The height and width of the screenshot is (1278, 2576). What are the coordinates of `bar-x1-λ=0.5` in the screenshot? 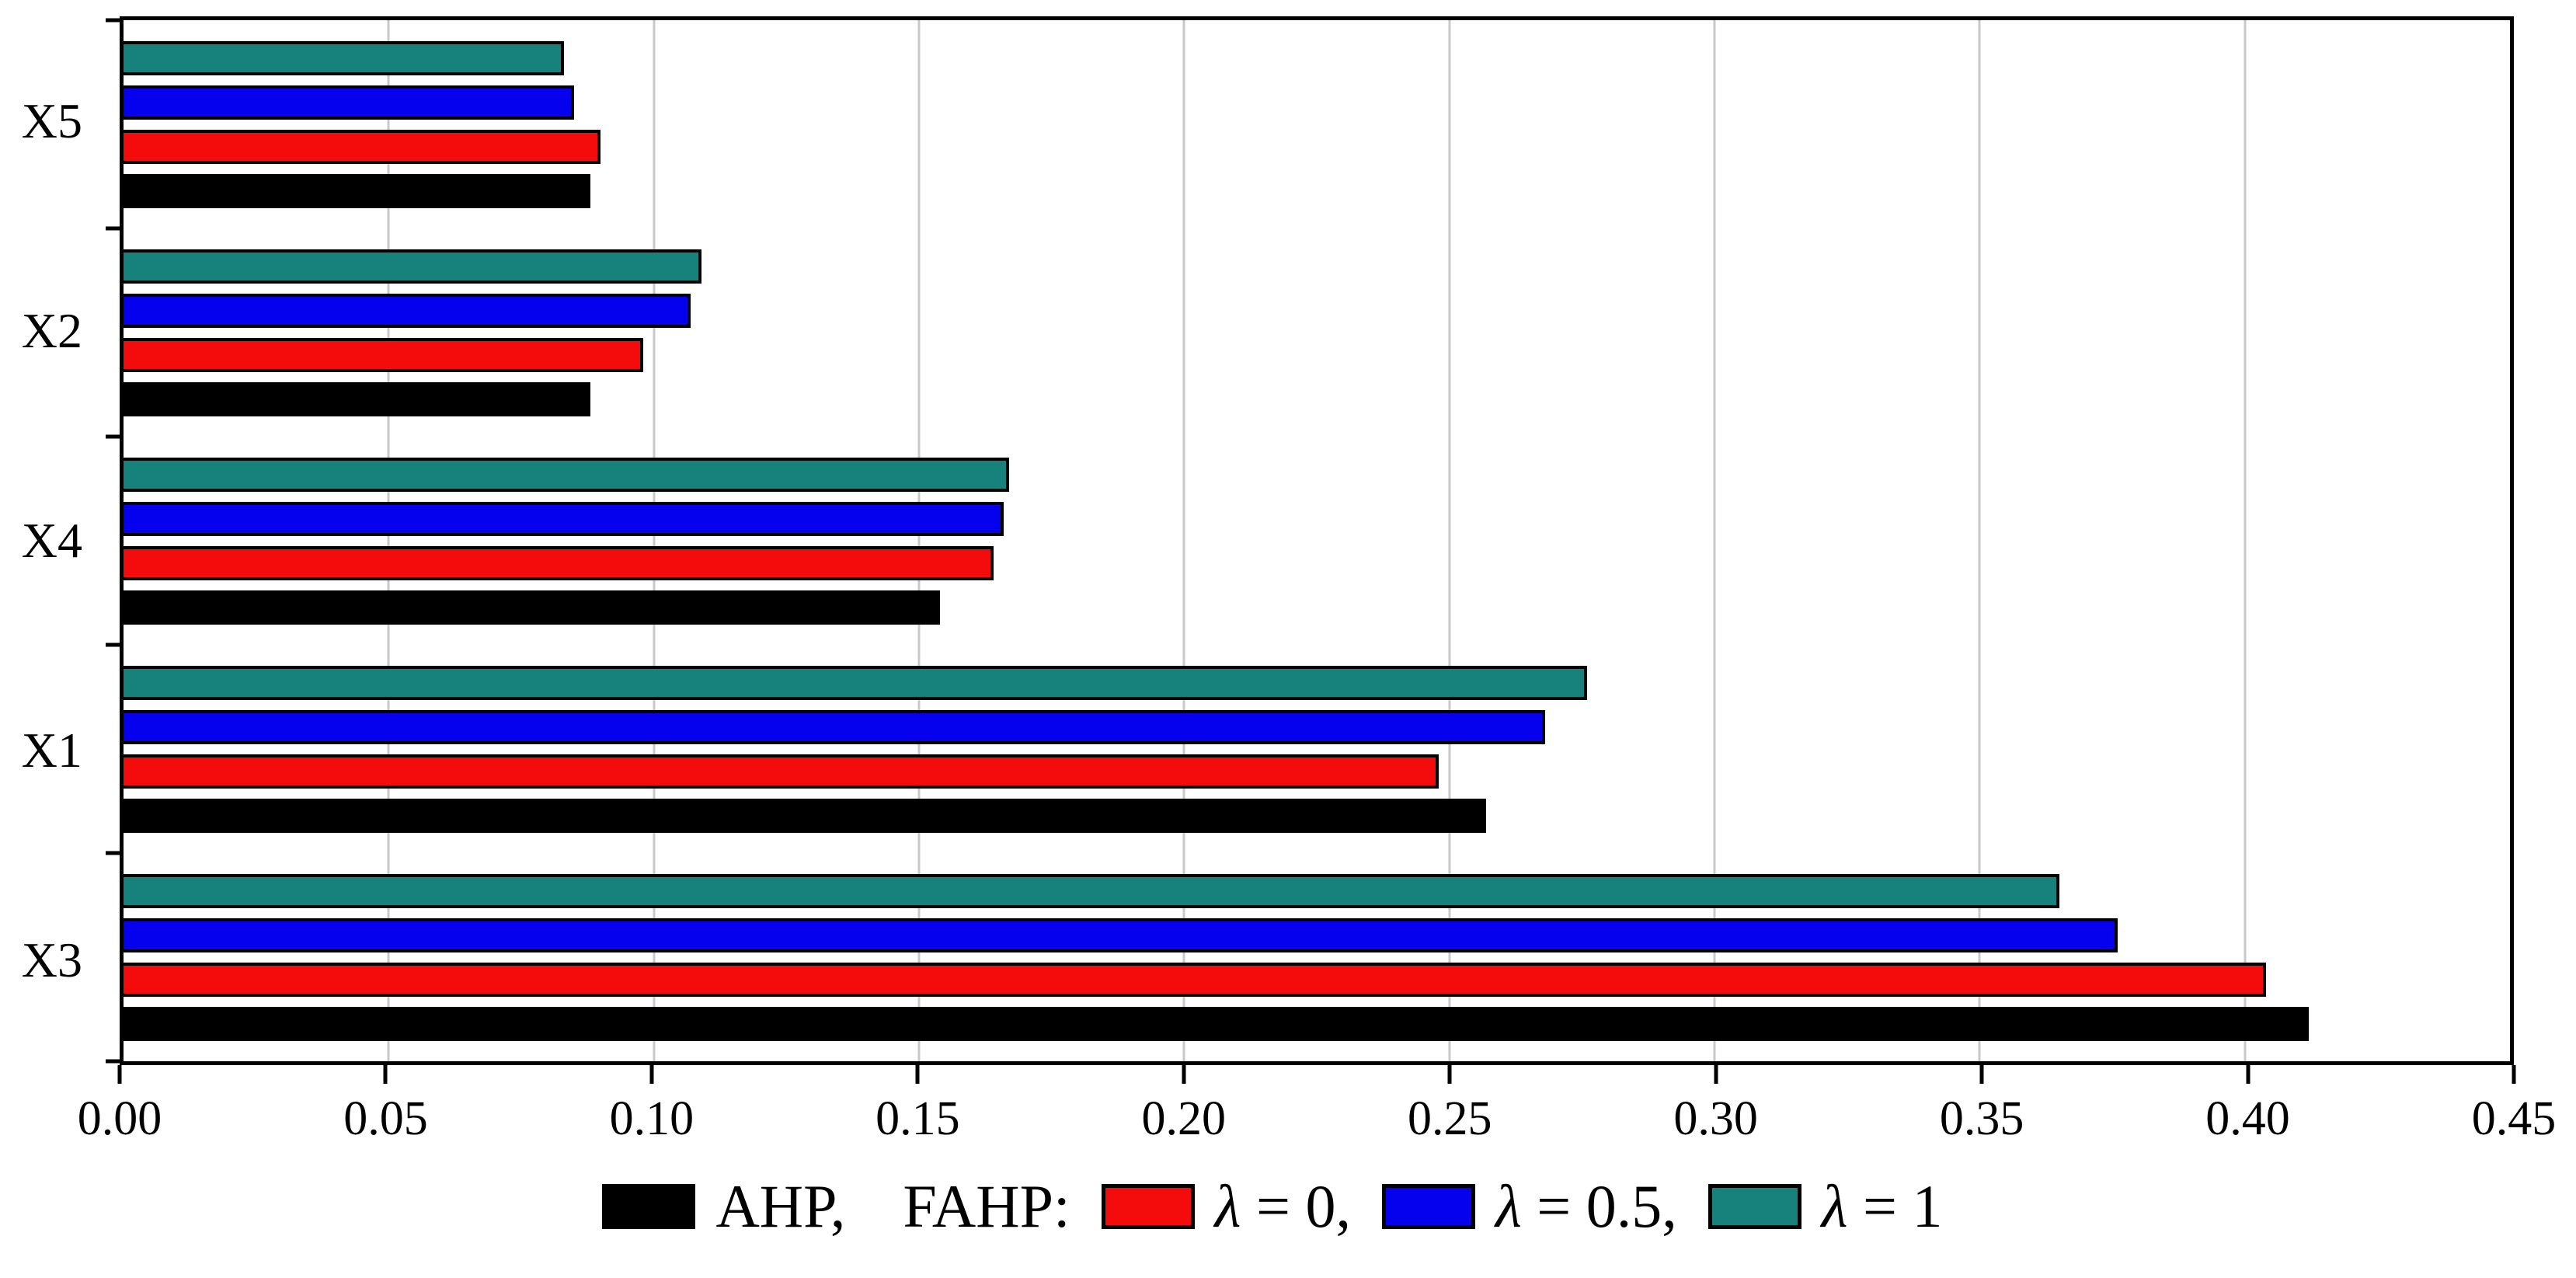 It's located at (834, 726).